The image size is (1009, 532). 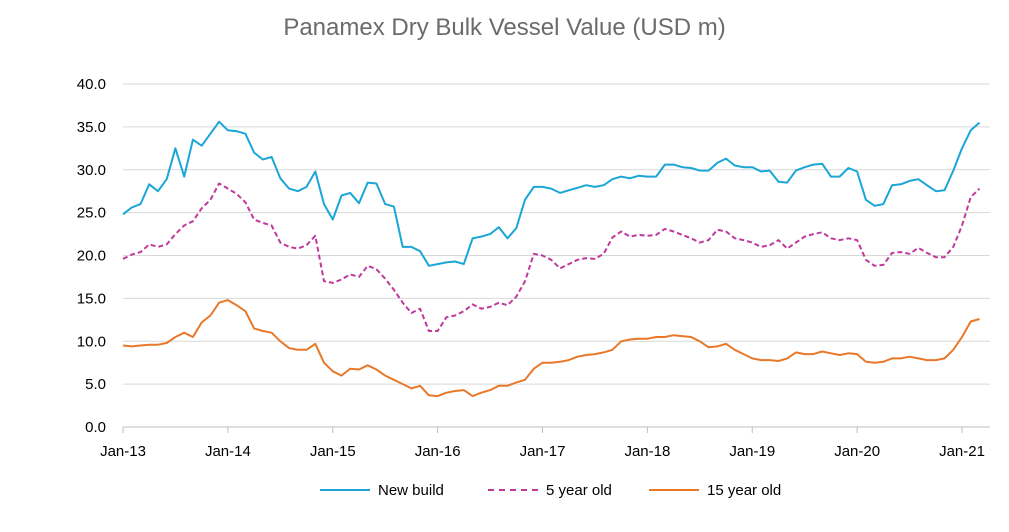 I want to click on x-tick-label-4: Jan-17, so click(x=543, y=451).